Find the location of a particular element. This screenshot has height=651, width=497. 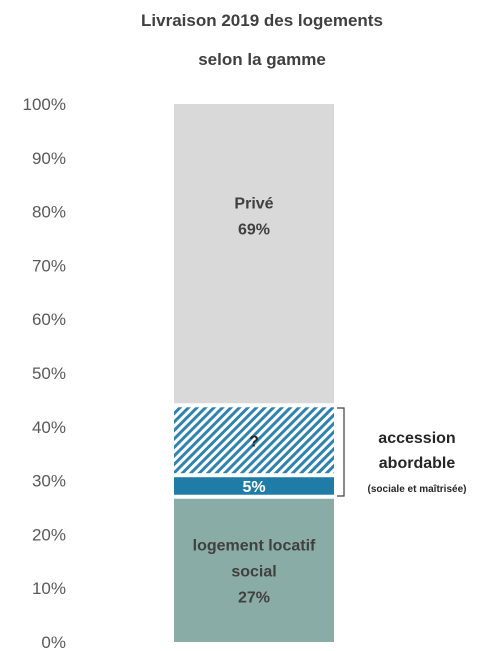

y-tick-label: 30% is located at coordinates (49, 481).